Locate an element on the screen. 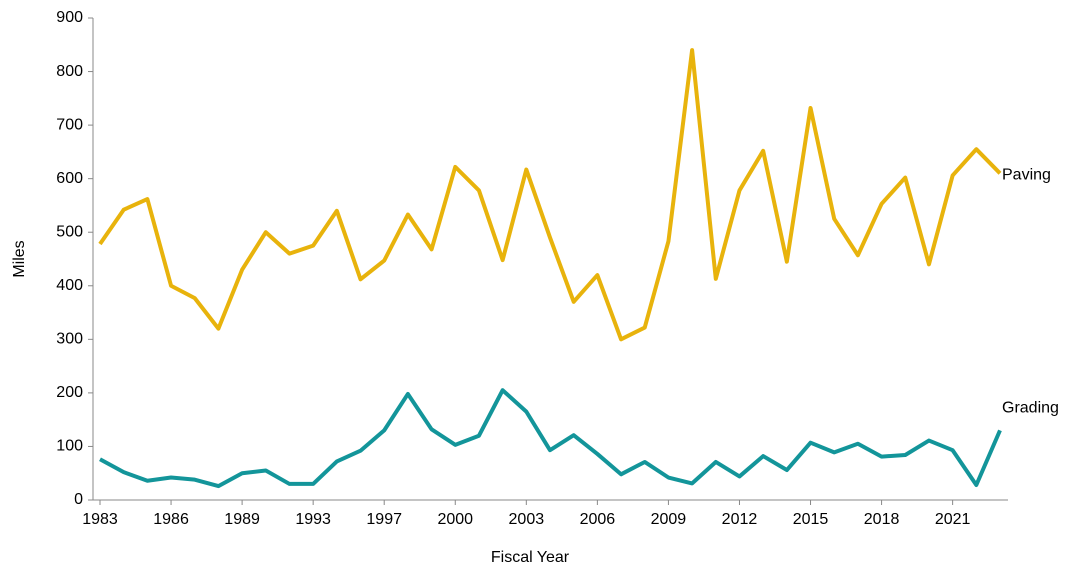 This screenshot has width=1076, height=569. y-tick-label: 200 is located at coordinates (69, 392).